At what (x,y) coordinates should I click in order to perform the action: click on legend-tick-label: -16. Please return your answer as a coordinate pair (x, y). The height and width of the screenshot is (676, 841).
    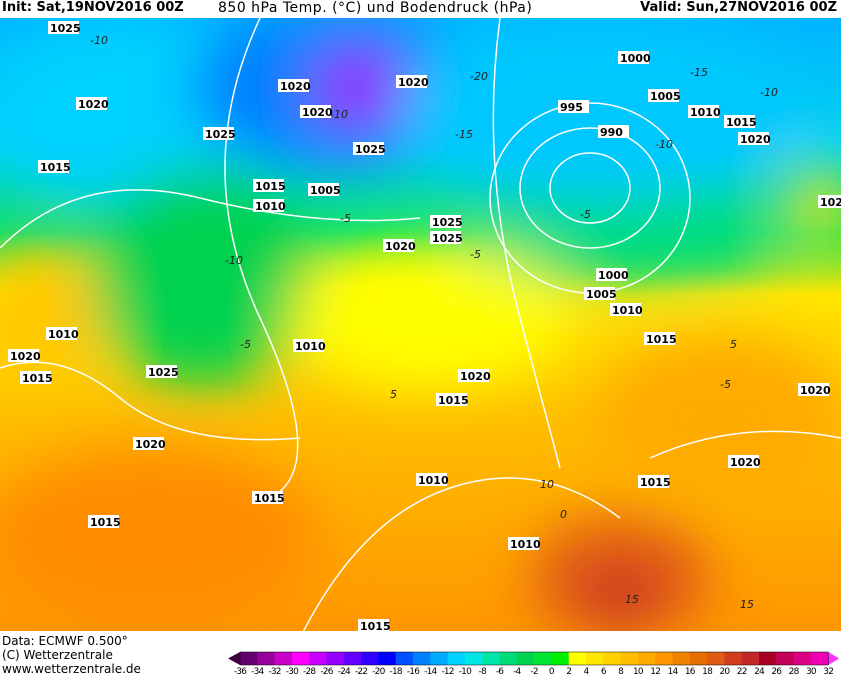
    Looking at the image, I should click on (413, 671).